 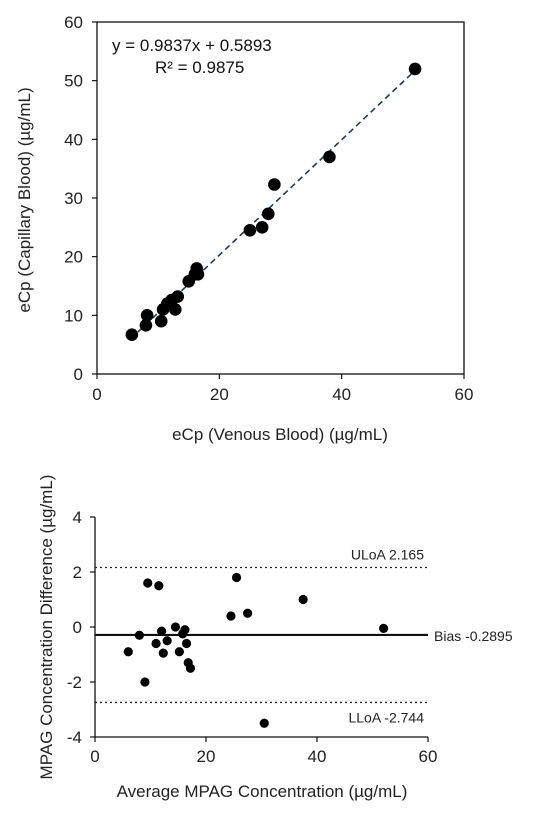 What do you see at coordinates (317, 756) in the screenshot?
I see `chart2-x-tick-label: 40` at bounding box center [317, 756].